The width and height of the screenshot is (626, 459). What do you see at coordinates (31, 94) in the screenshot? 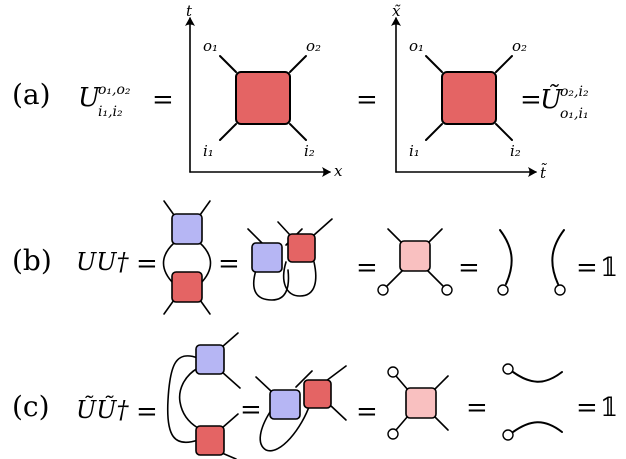
I see `row-a-label: (a)` at bounding box center [31, 94].